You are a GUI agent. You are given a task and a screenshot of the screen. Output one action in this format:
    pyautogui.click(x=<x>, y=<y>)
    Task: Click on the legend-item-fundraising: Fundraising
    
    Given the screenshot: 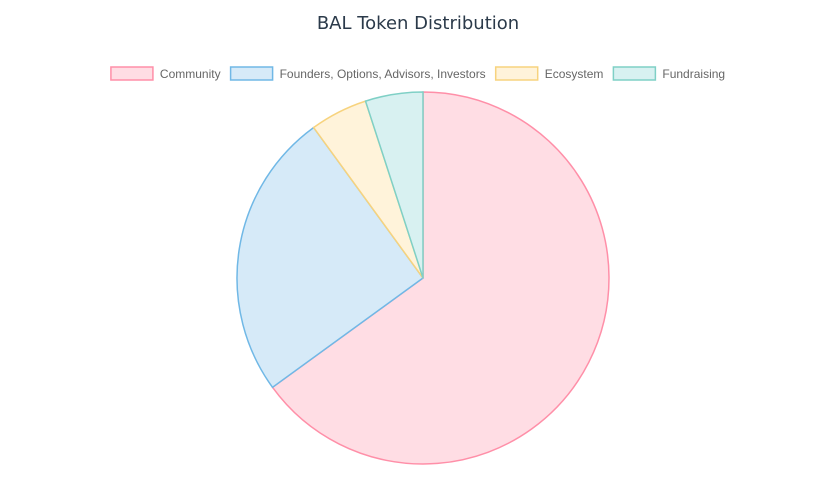 What is the action you would take?
    pyautogui.click(x=668, y=73)
    